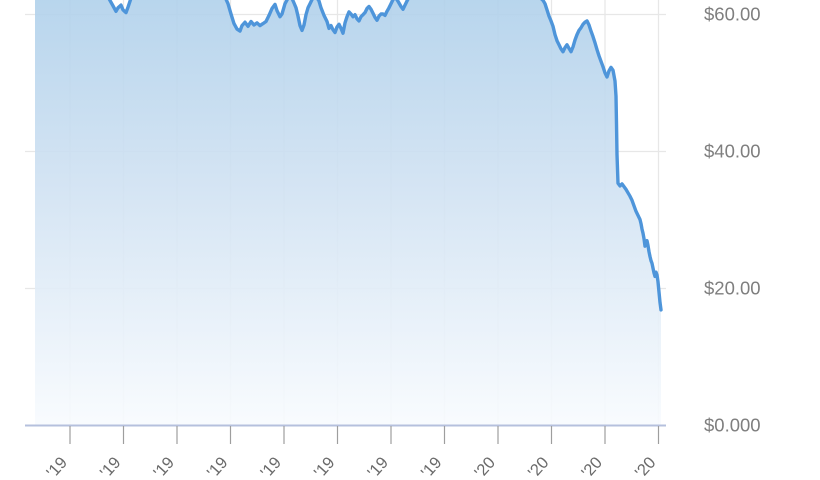 The width and height of the screenshot is (820, 480). Describe the element at coordinates (732, 288) in the screenshot. I see `y-axis-label: $20.00` at that location.